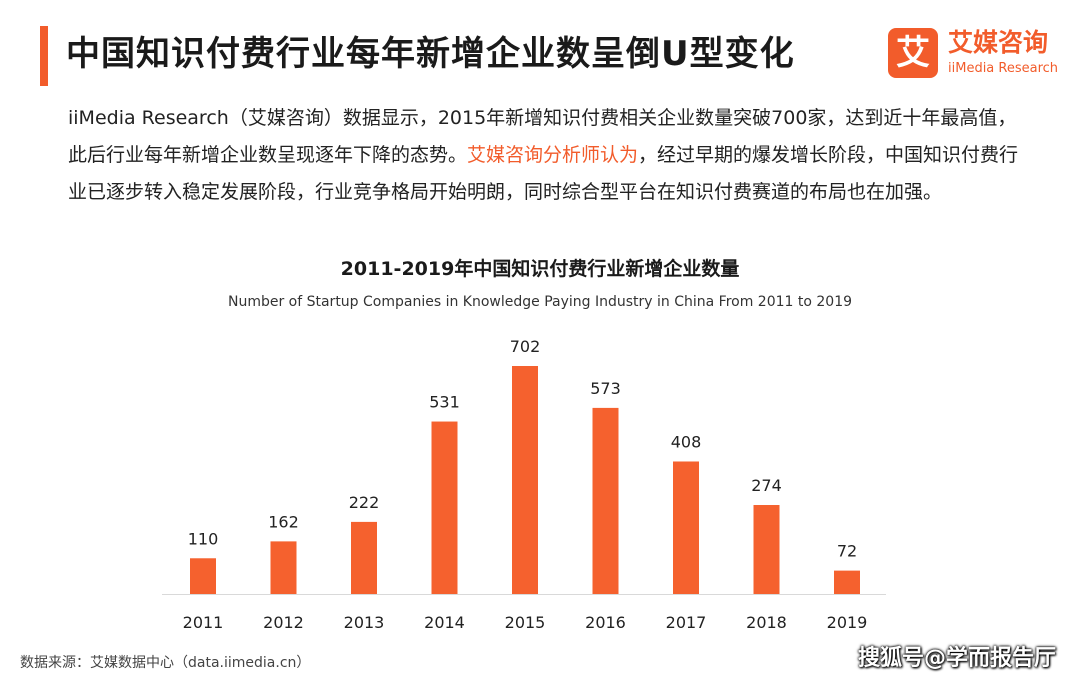 The image size is (1080, 678). What do you see at coordinates (913, 53) in the screenshot?
I see `logo-mark: 艾` at bounding box center [913, 53].